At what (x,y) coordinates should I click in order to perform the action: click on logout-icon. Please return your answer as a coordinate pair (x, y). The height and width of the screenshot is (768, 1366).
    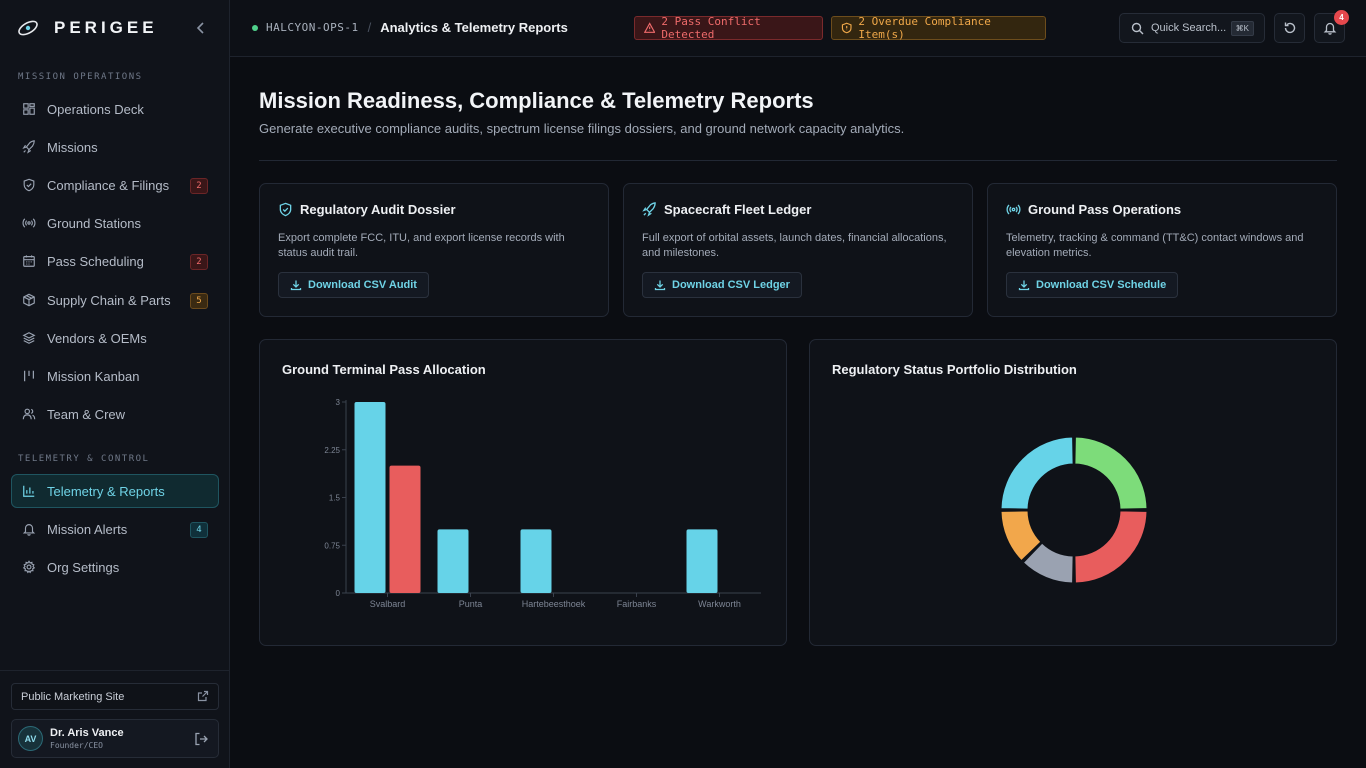
    Looking at the image, I should click on (201, 739).